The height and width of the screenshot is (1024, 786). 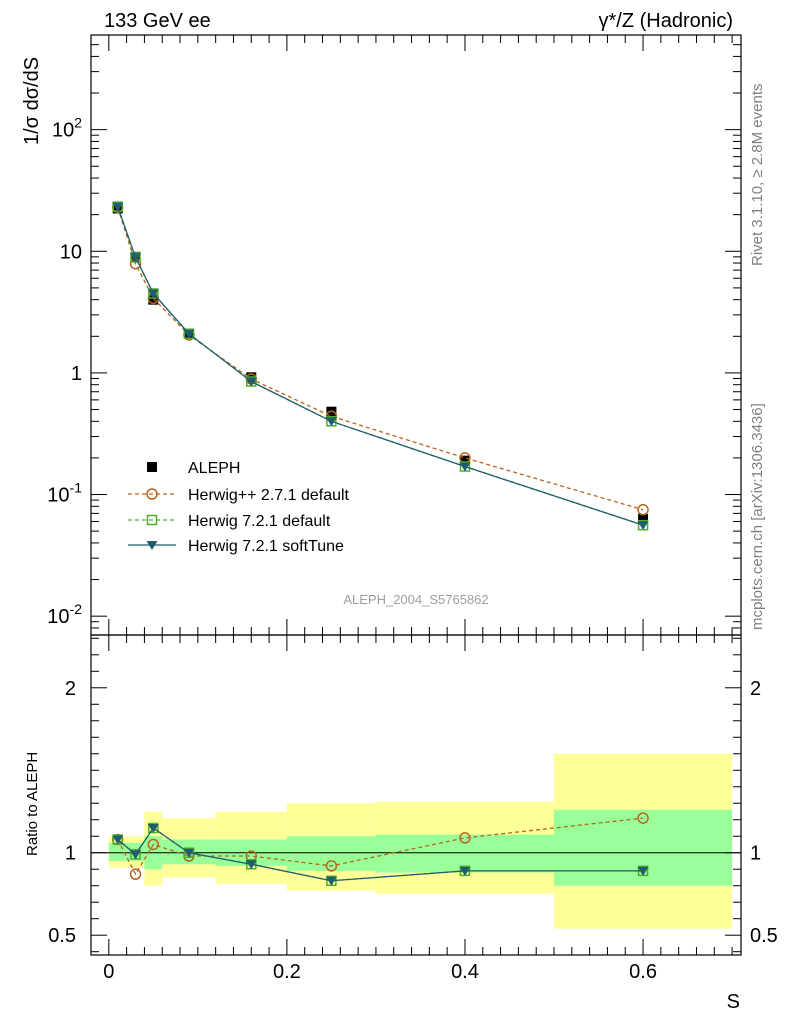 I want to click on ratio-band-inner, so click(x=331, y=853).